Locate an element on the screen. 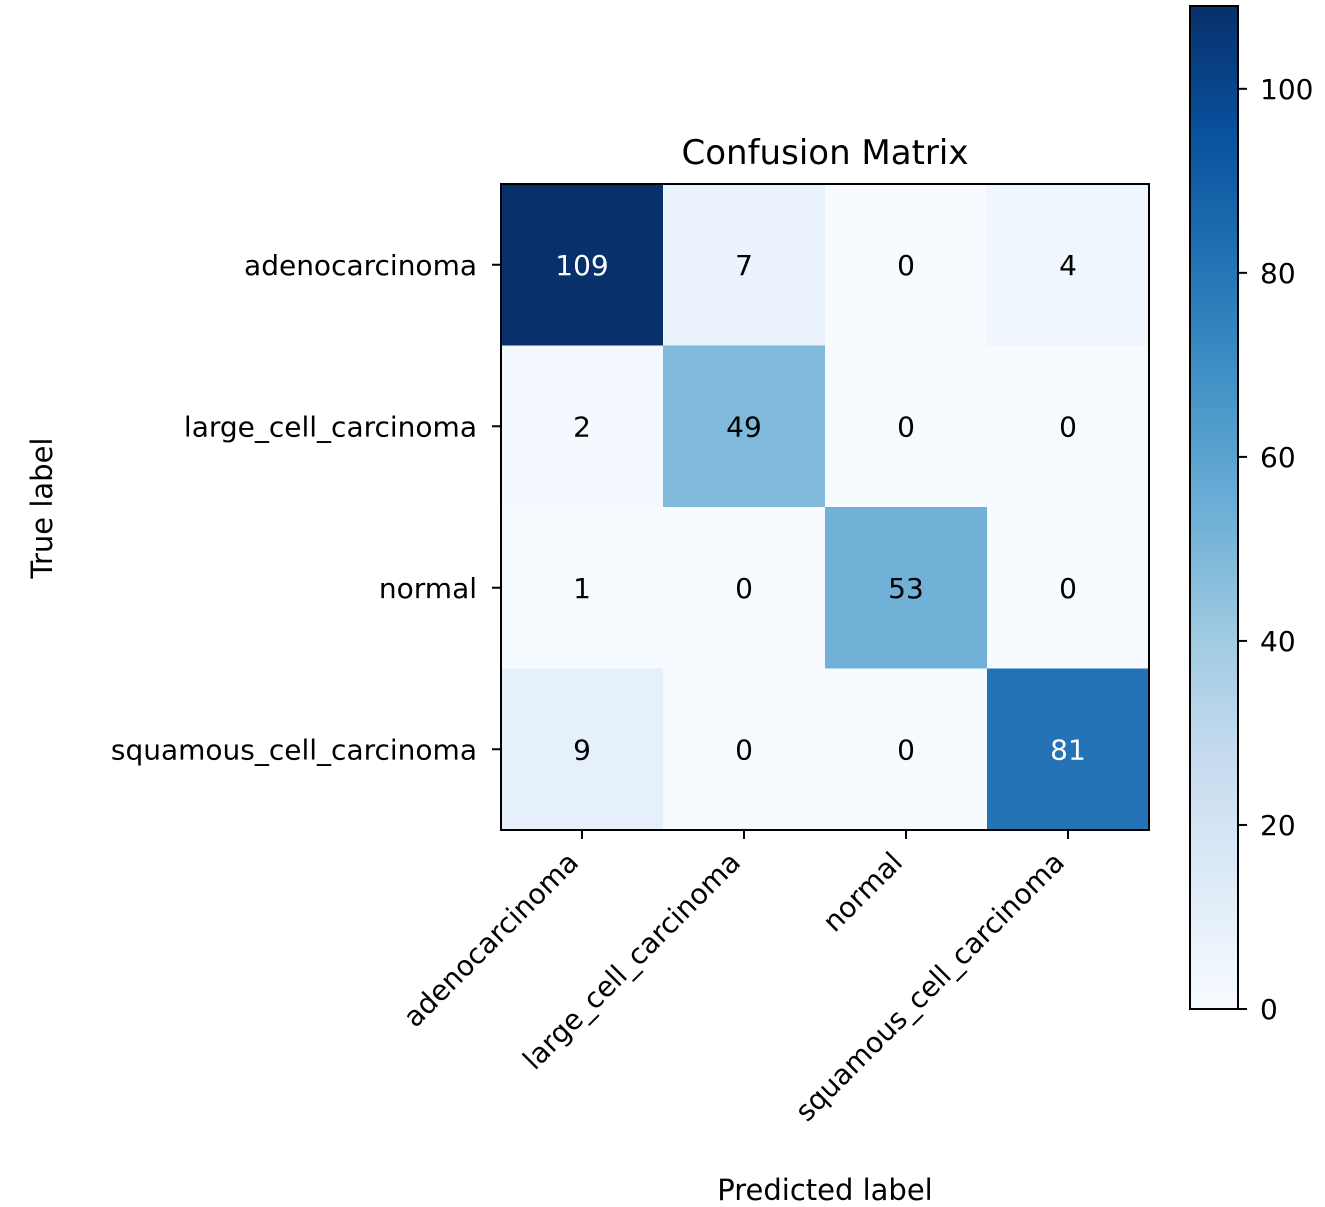 The image size is (1325, 1207). colorbar: 0 20 40 60 80 100 is located at coordinates (1251, 515).